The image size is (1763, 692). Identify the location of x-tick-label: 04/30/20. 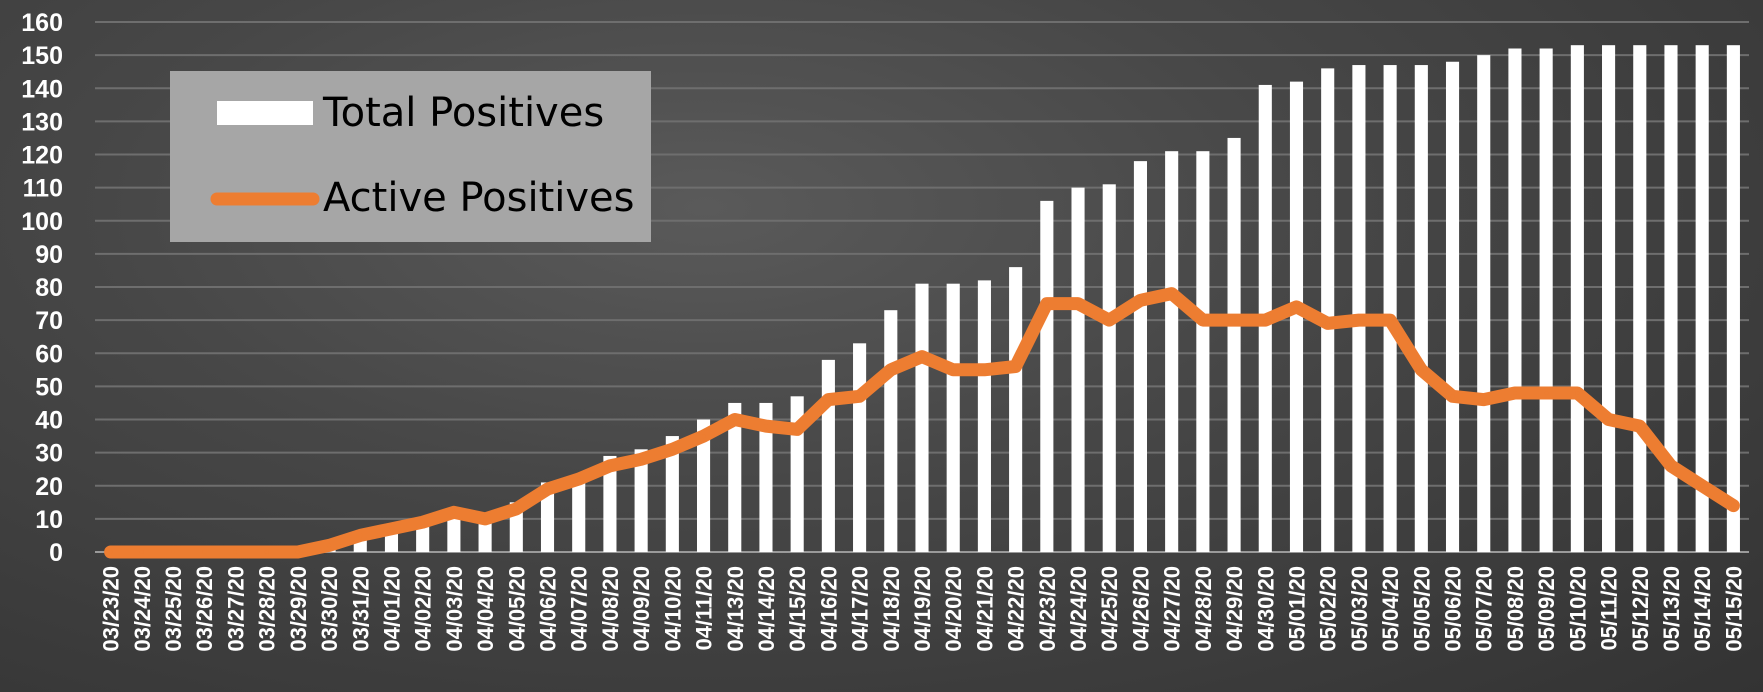
(1265, 609).